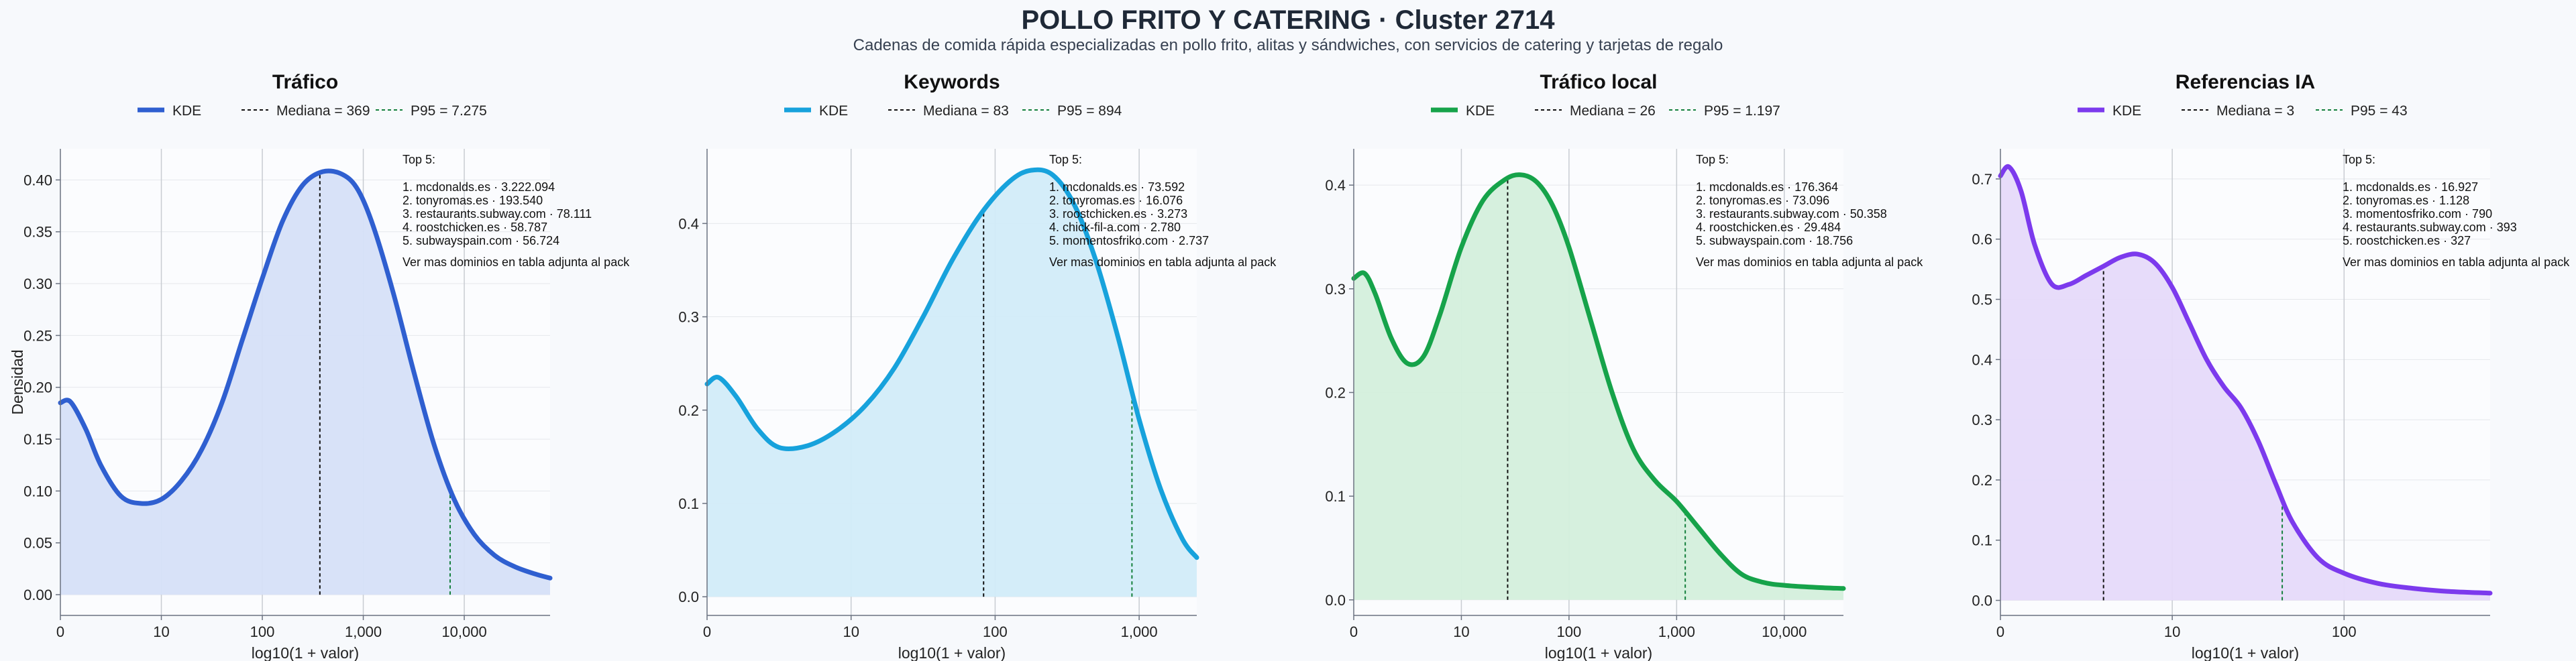  I want to click on top5-item: 4. roostchicken.es · 29.484, so click(1768, 227).